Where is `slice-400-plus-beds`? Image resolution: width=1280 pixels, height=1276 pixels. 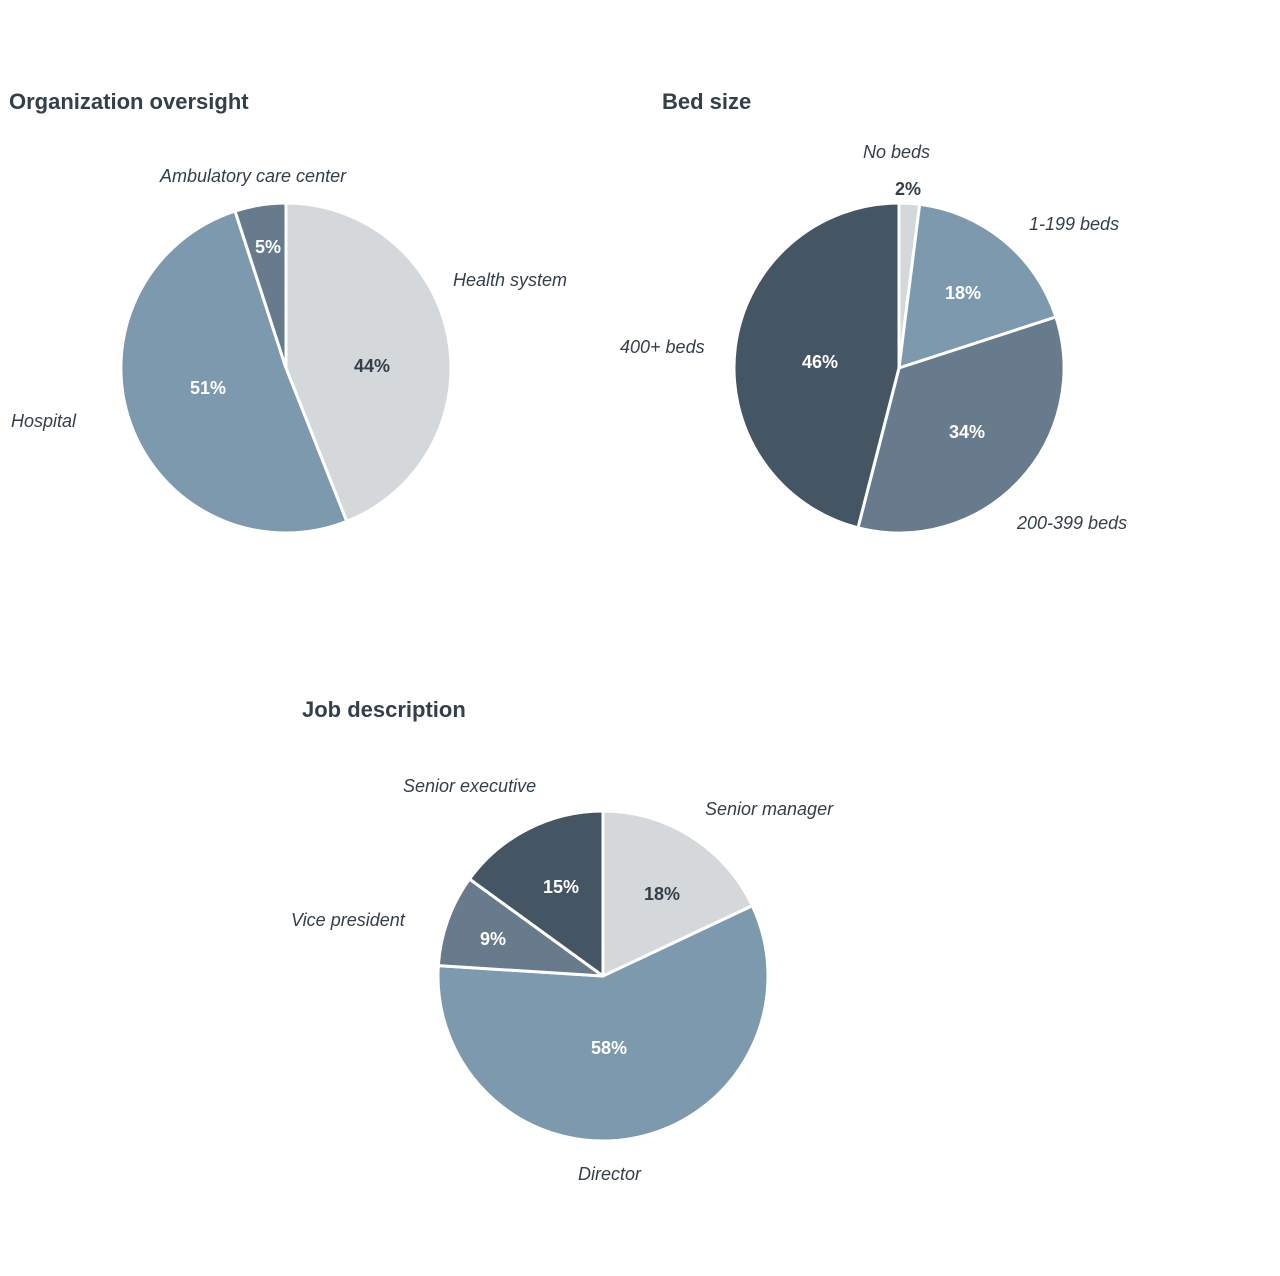
slice-400-plus-beds is located at coordinates (816, 365).